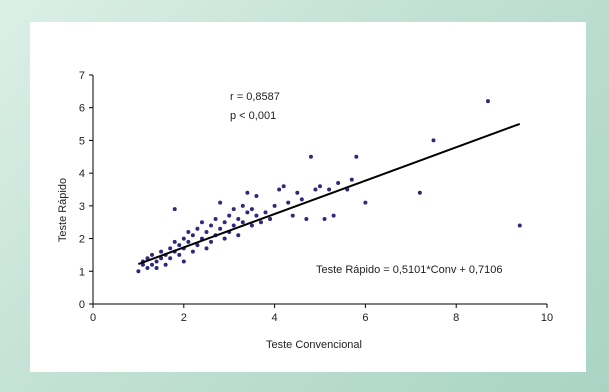  What do you see at coordinates (82, 76) in the screenshot?
I see `y-tick-label: 7` at bounding box center [82, 76].